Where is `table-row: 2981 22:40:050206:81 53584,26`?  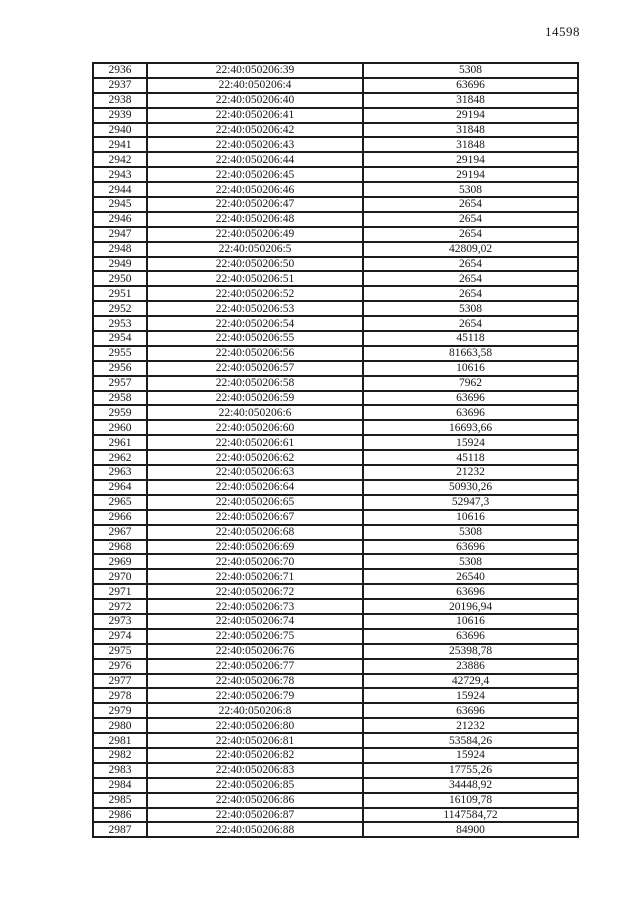 table-row: 2981 22:40:050206:81 53584,26 is located at coordinates (335, 740).